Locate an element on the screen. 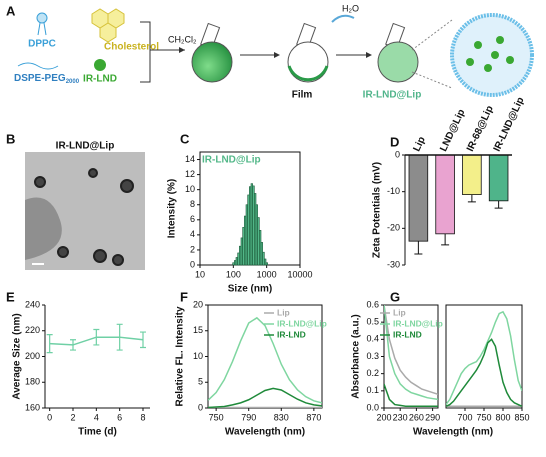 Image resolution: width=546 pixels, height=457 pixels. category-label: Lip is located at coordinates (420, 144).